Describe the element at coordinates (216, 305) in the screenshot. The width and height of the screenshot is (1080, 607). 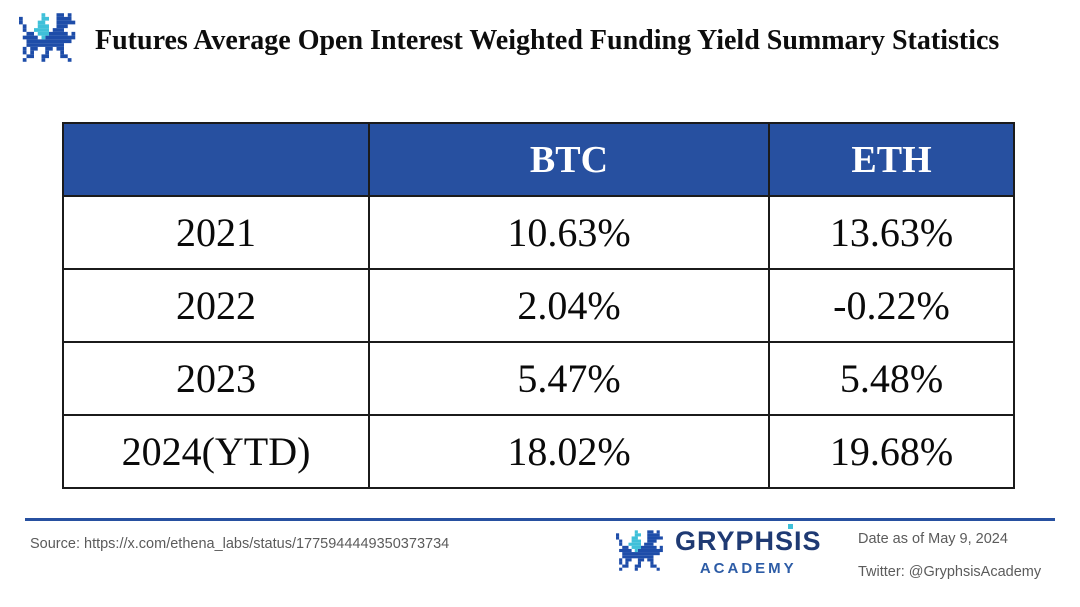
I see `year-cell: 2022` at that location.